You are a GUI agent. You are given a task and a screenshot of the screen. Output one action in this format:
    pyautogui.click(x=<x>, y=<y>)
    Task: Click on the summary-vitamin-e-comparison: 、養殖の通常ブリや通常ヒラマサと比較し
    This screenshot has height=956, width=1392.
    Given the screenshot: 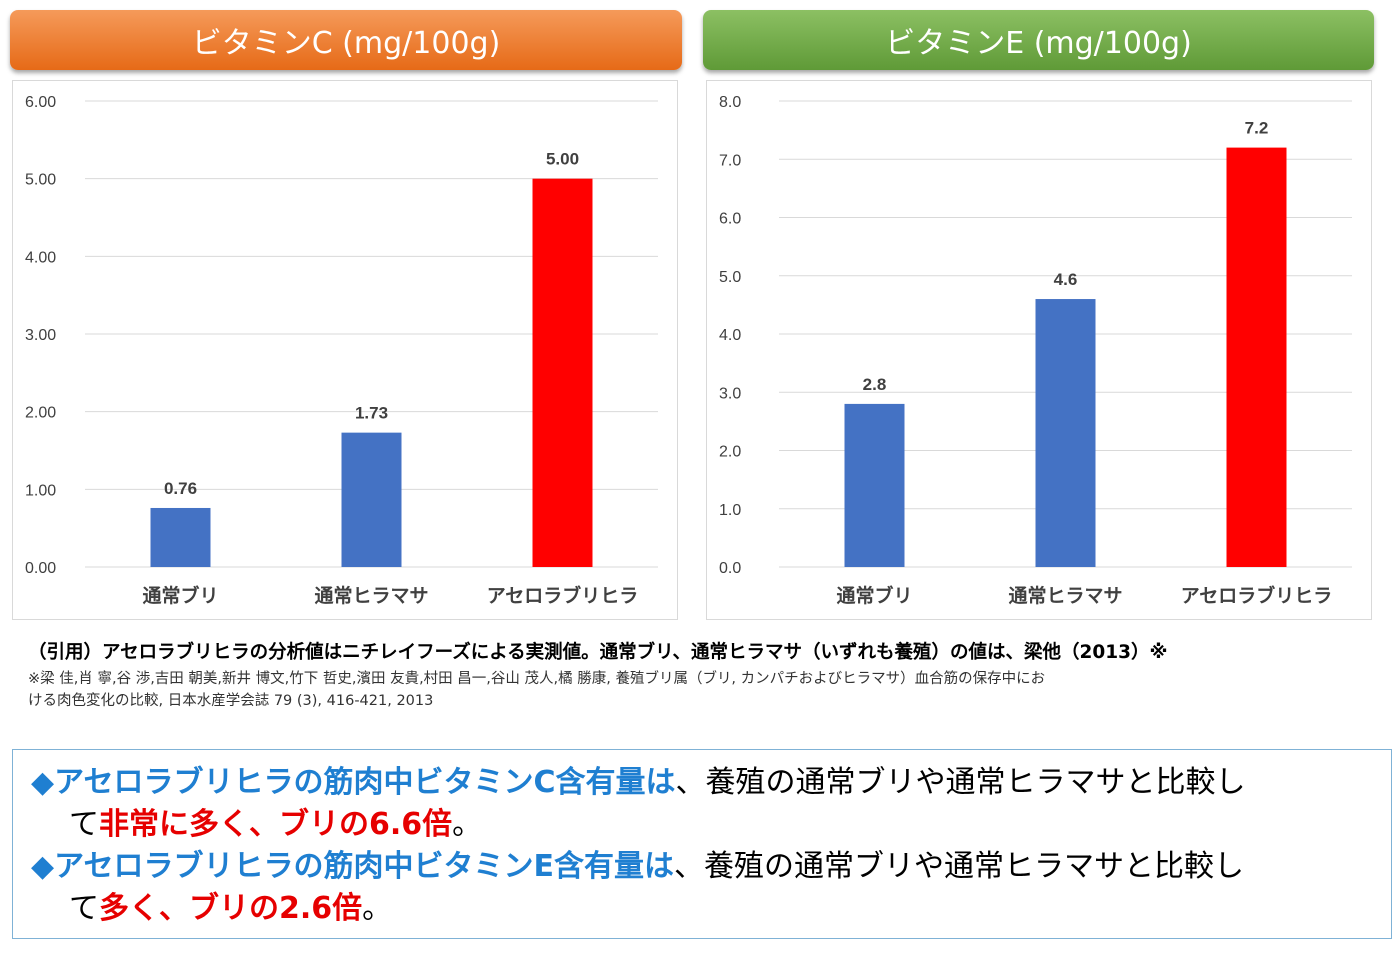 What is the action you would take?
    pyautogui.click(x=958, y=866)
    